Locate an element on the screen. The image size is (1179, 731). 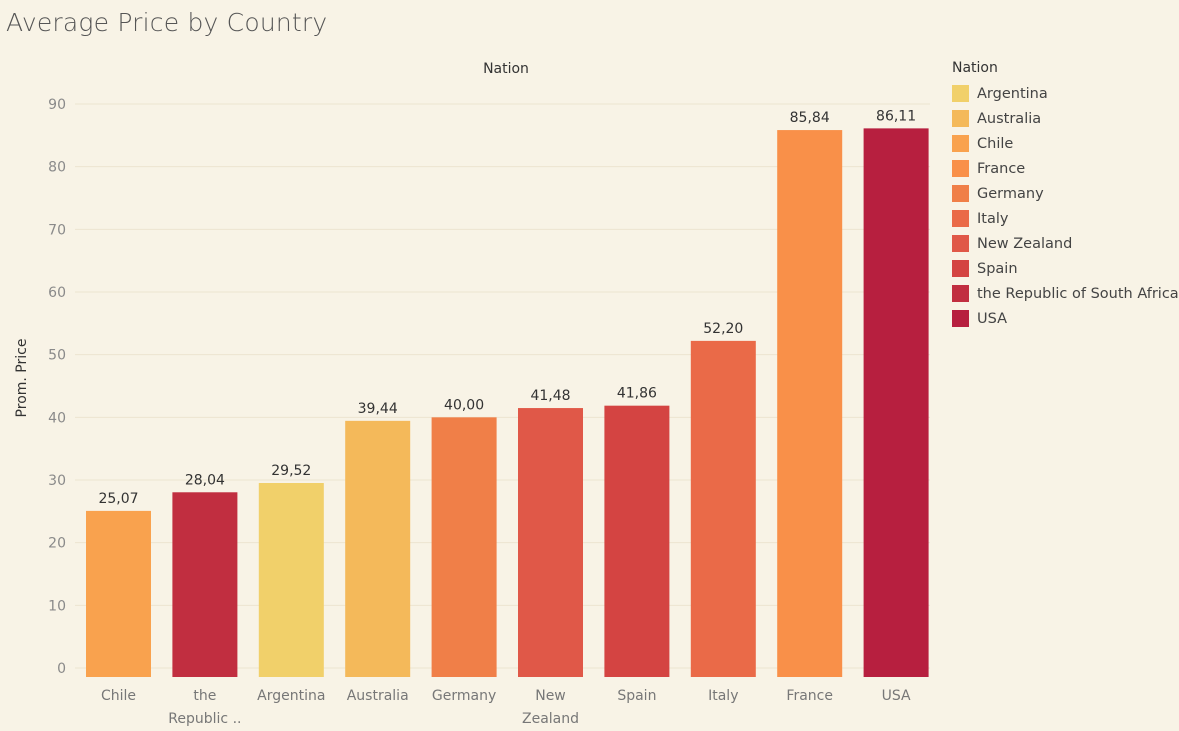
x-tick-label: Argentina is located at coordinates (291, 696).